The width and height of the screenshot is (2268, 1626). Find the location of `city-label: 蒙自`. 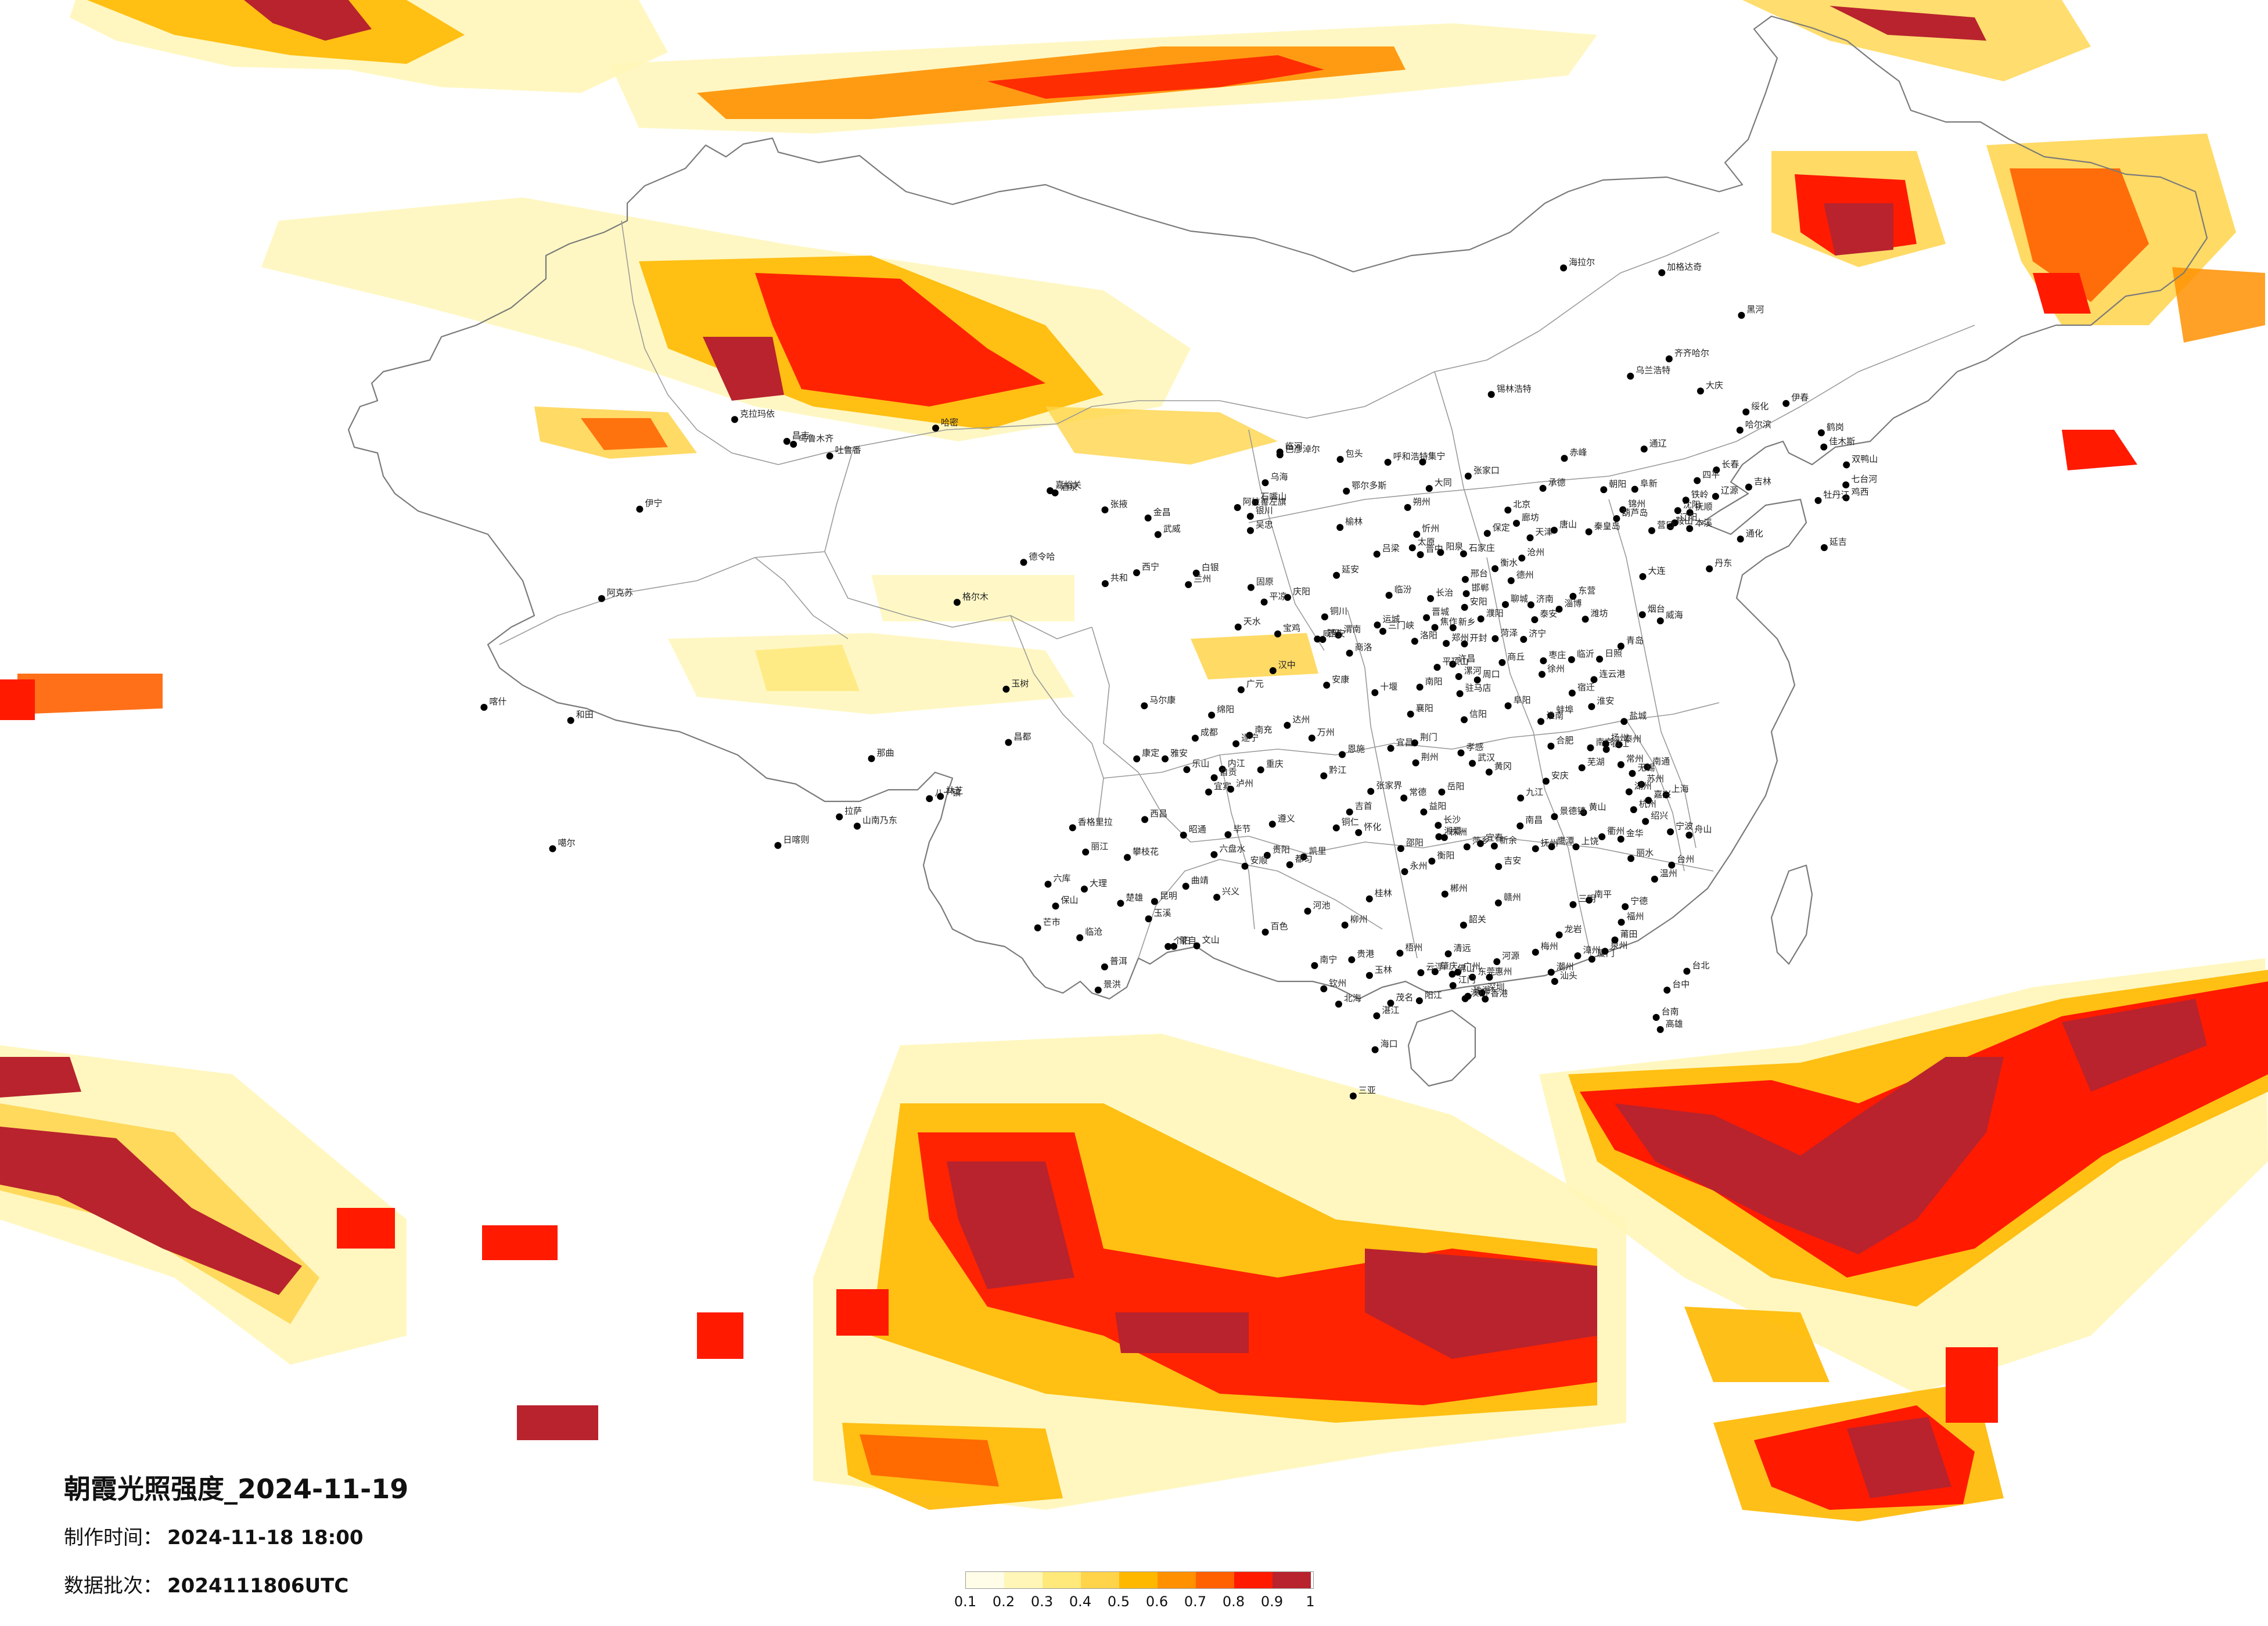

city-label: 蒙自 is located at coordinates (1187, 941).